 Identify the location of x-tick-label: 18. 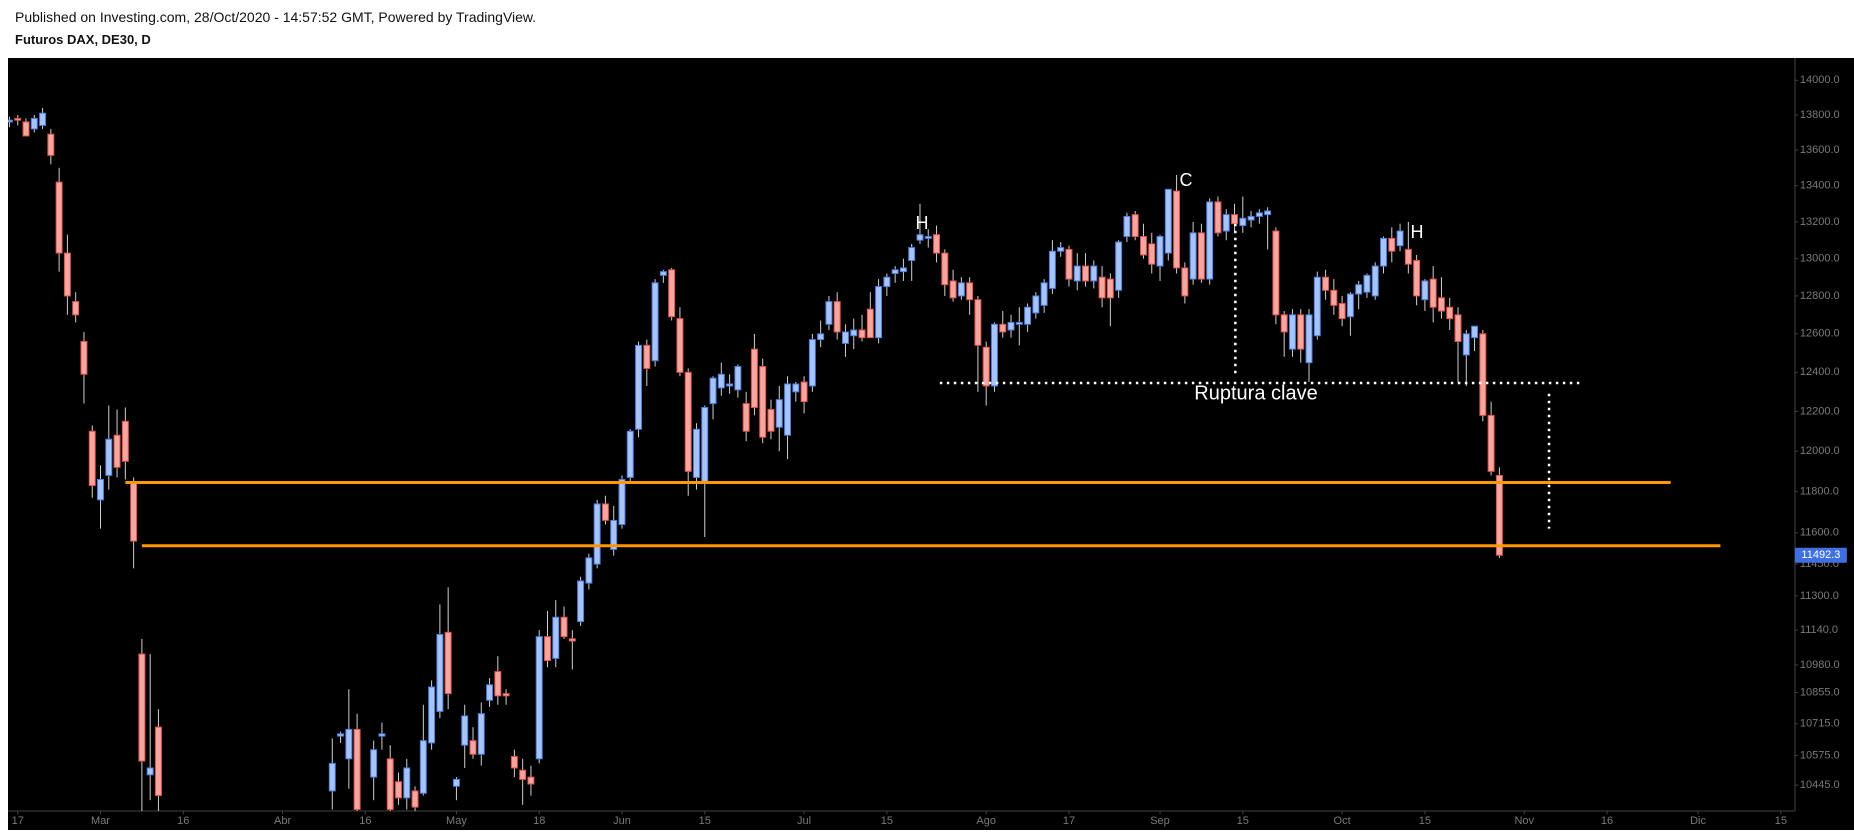
(539, 821).